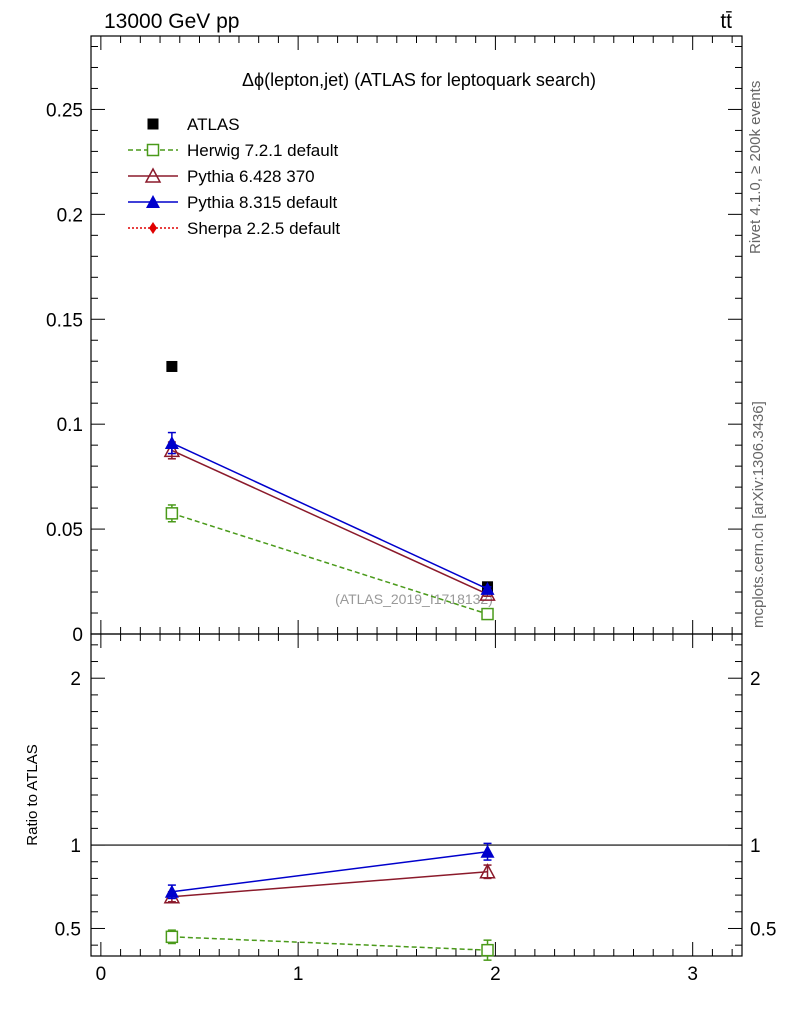 The image size is (786, 1024). I want to click on y-tick-label: 0.25, so click(64, 110).